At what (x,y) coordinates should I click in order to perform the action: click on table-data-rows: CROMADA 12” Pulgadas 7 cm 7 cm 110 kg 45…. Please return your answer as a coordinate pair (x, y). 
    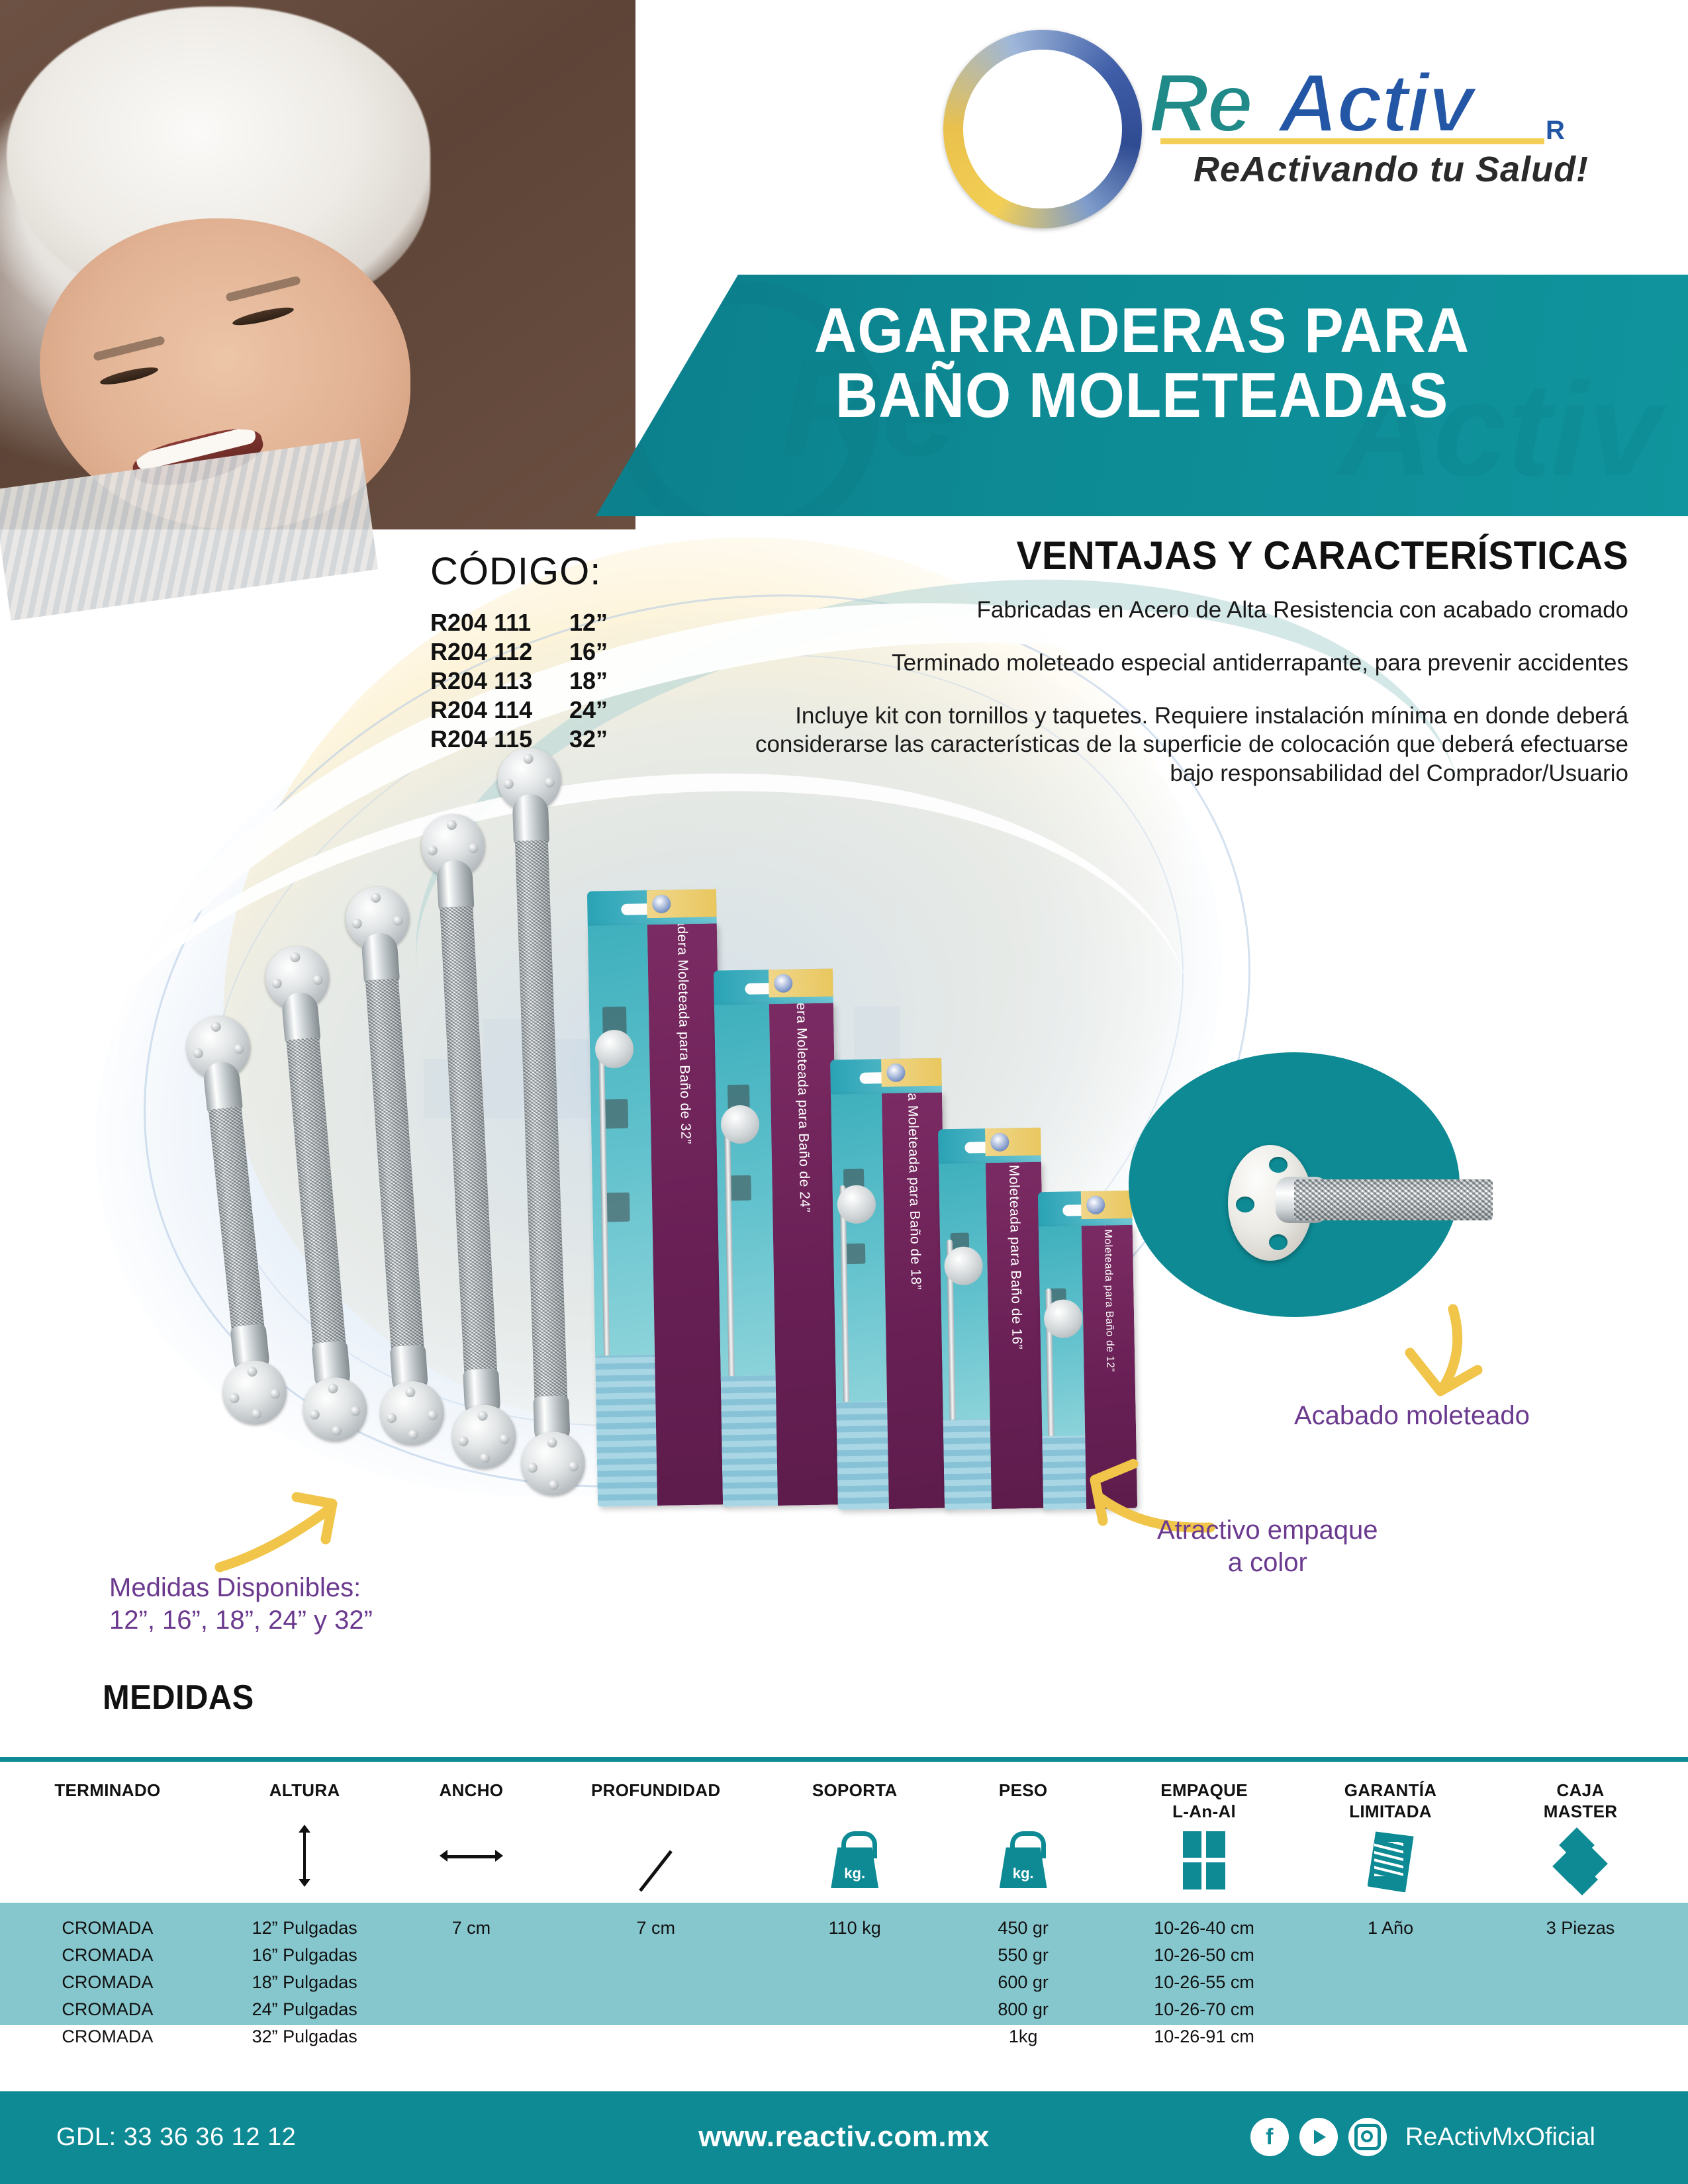
    Looking at the image, I should click on (844, 1982).